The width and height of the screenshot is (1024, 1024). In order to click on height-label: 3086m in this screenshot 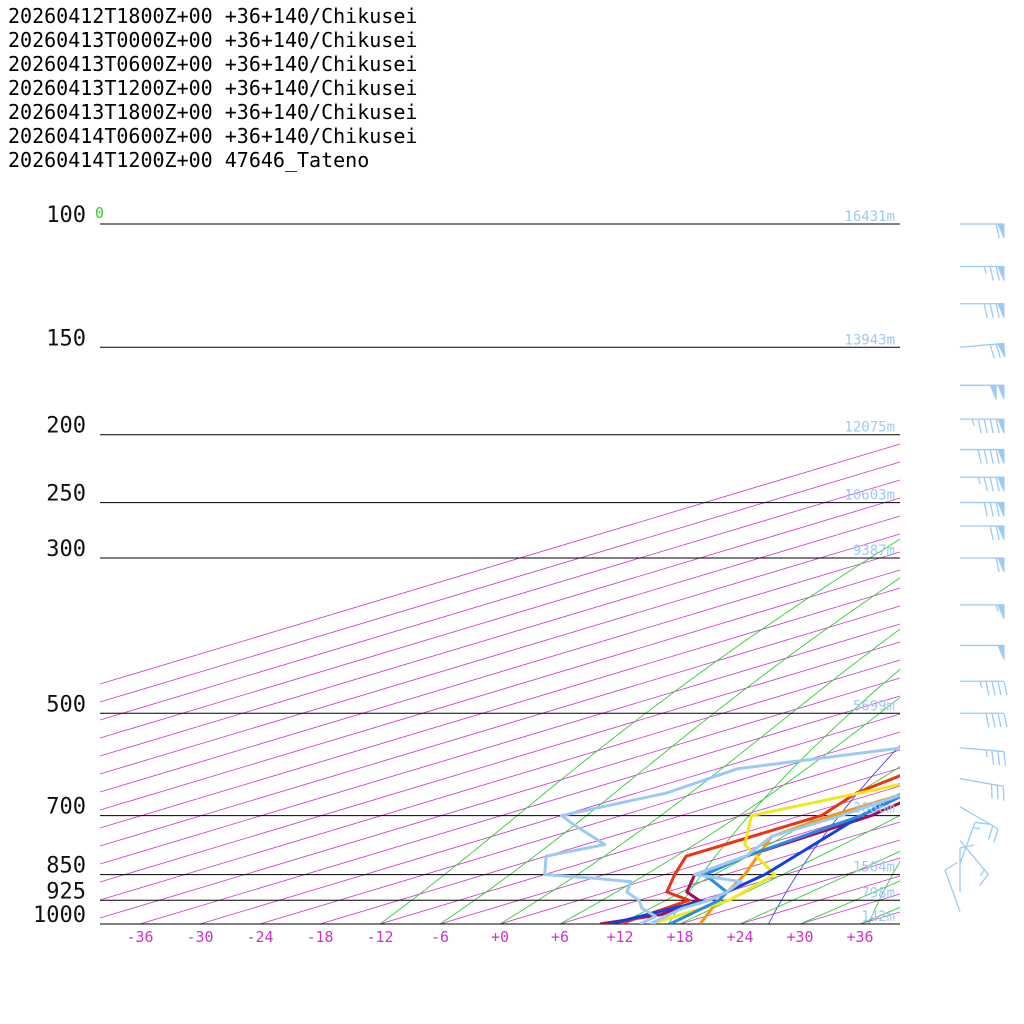, I will do `click(874, 809)`.